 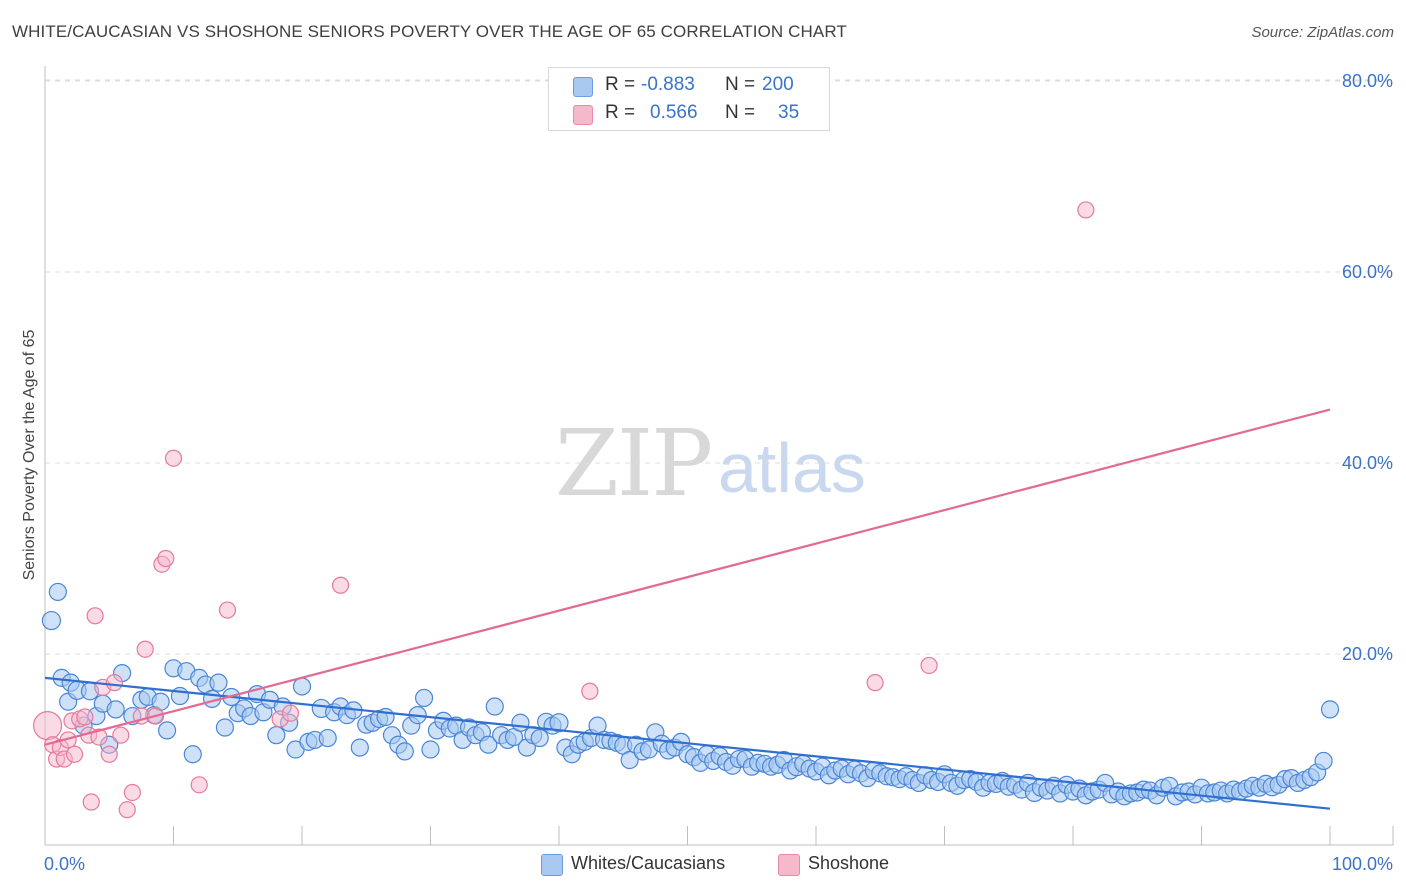 I want to click on y-tick-label: 40.0%, so click(x=1367, y=463).